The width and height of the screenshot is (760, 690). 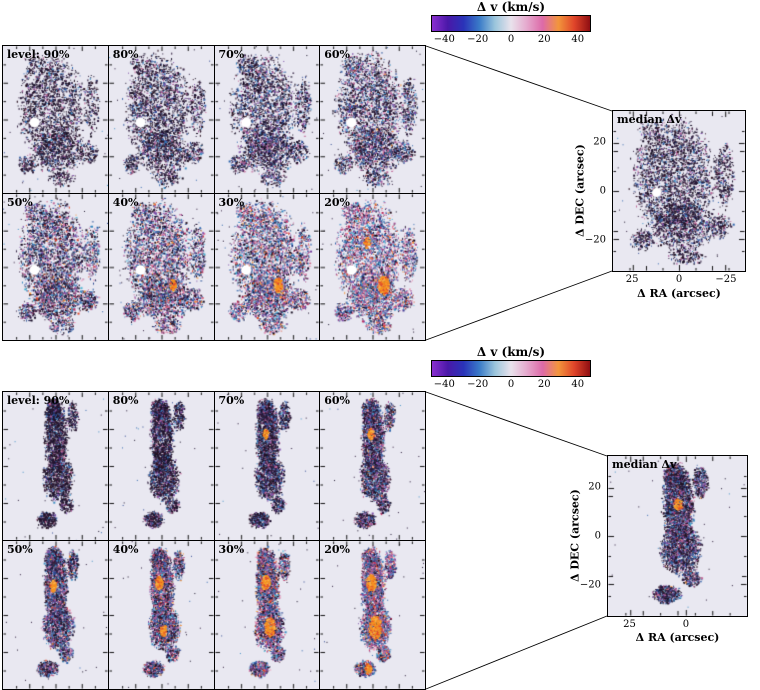 I want to click on figure2-panel-50: 50%, so click(x=55, y=614).